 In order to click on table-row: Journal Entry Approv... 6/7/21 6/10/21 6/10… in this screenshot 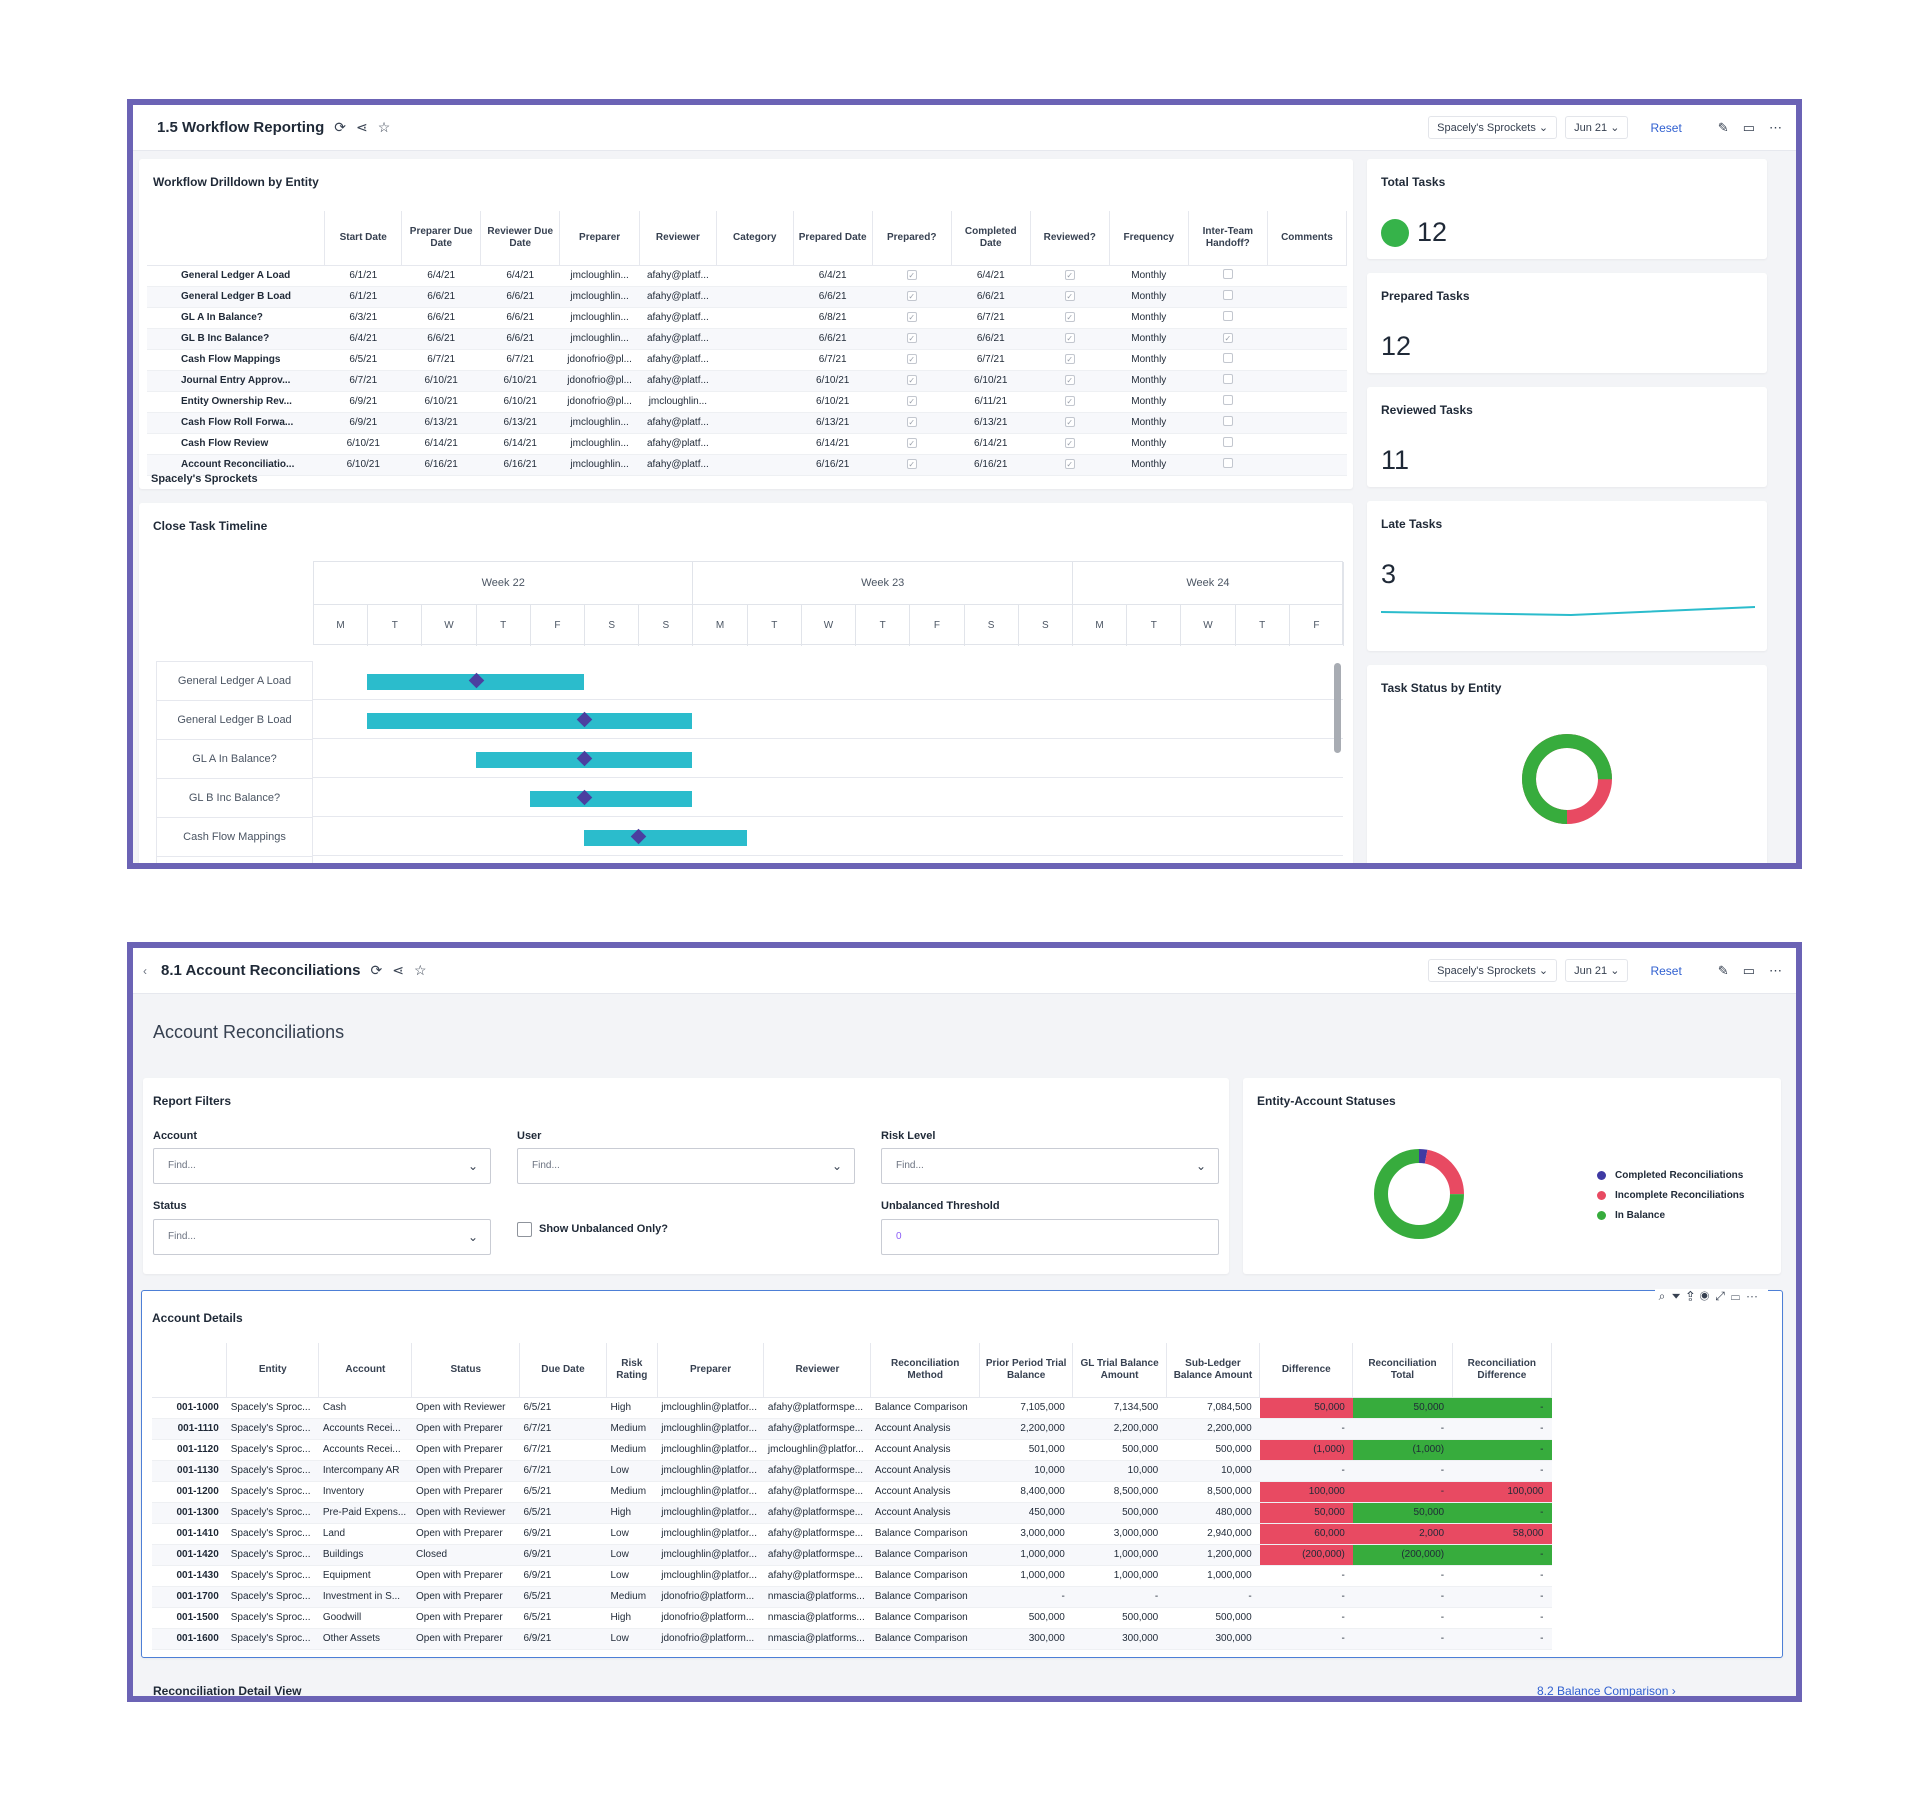, I will do `click(747, 381)`.